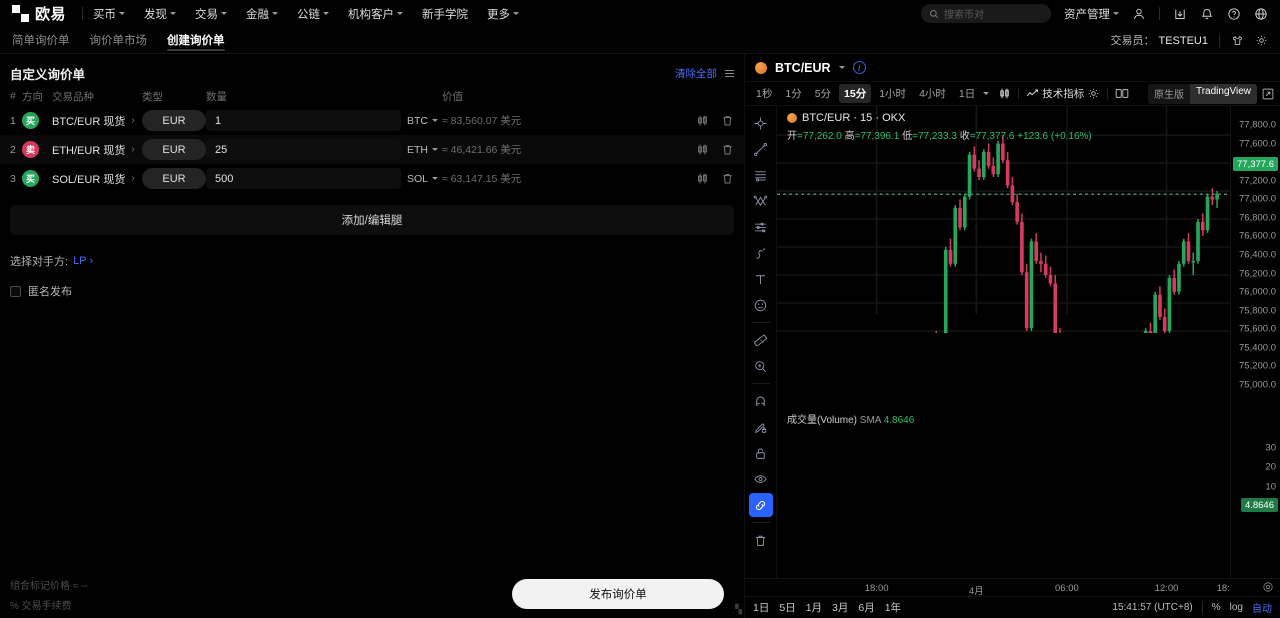 The image size is (1280, 618). I want to click on horizontal-lines-icon, so click(761, 175).